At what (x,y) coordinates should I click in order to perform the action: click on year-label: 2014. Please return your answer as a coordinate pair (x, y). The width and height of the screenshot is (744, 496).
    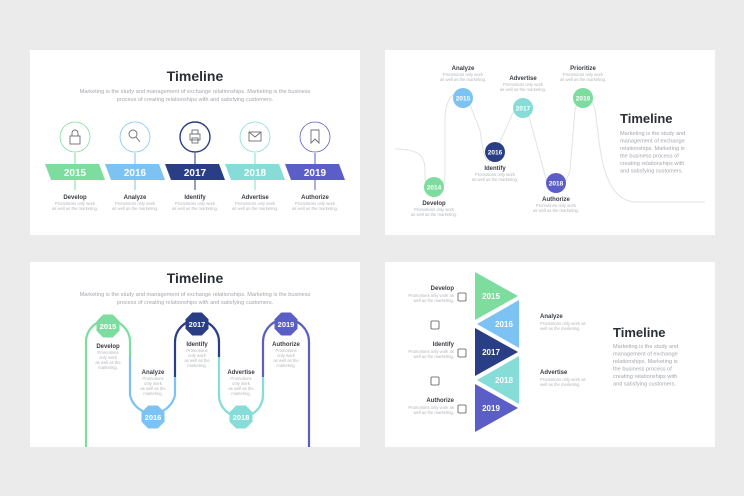
    Looking at the image, I should click on (434, 188).